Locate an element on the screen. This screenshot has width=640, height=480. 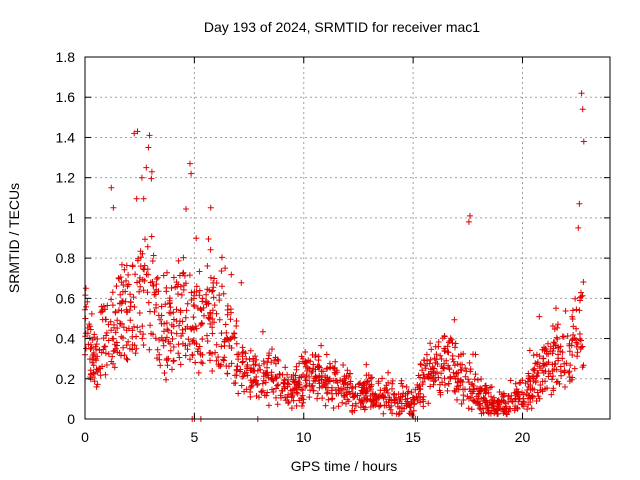
y-tick-label: 1.2 is located at coordinates (66, 178).